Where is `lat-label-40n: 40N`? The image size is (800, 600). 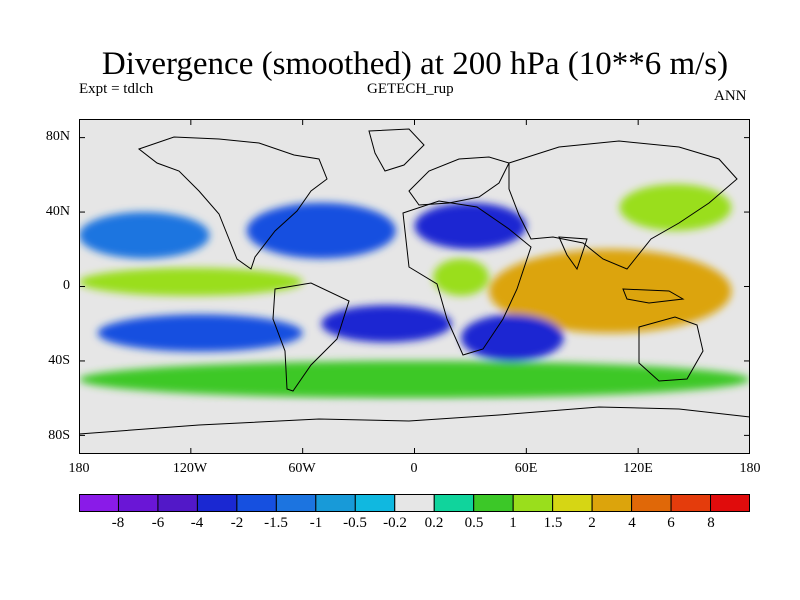
lat-label-40n: 40N is located at coordinates (57, 211).